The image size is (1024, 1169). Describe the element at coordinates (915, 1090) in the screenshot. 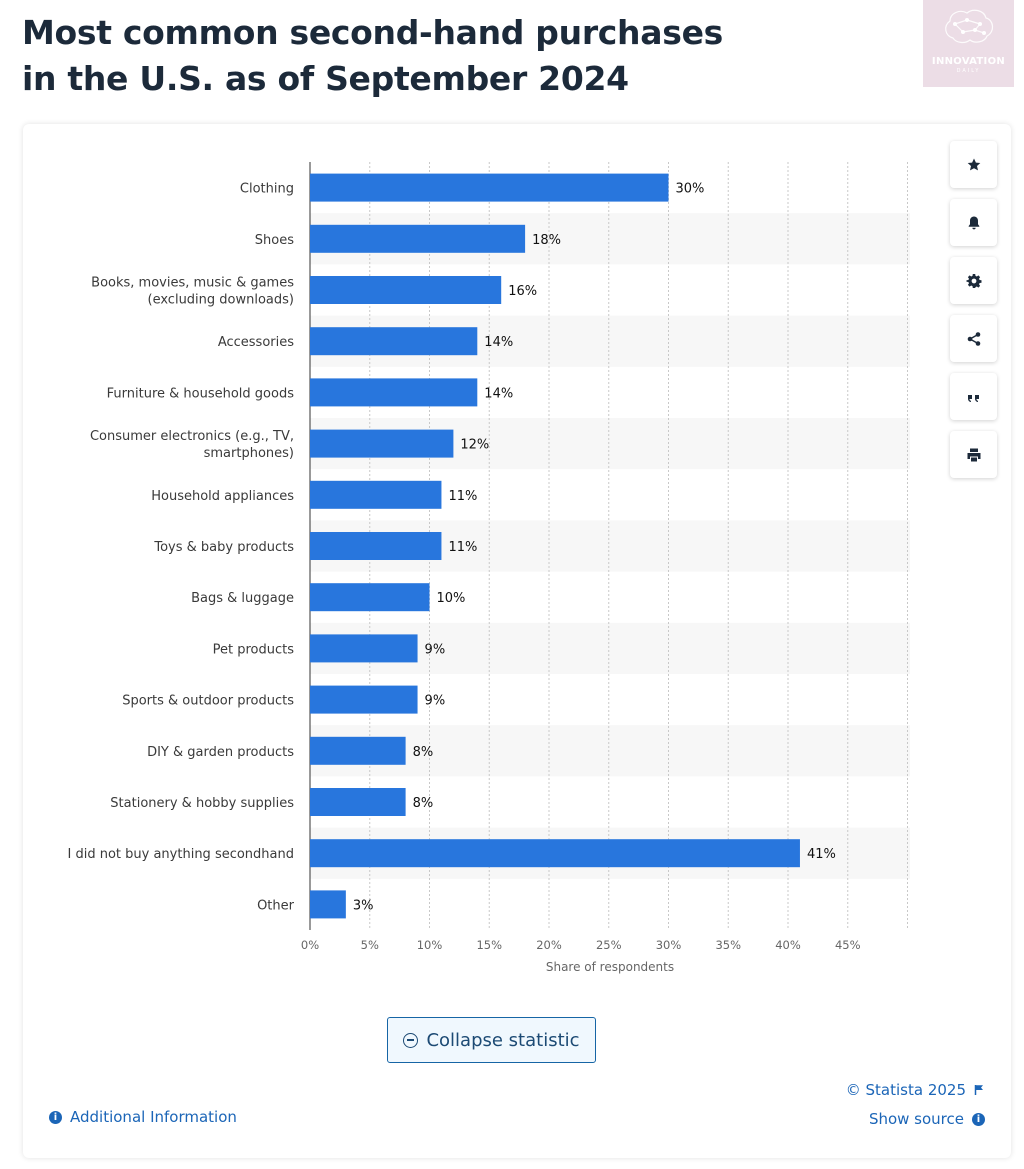

I see `copyright: © Statista 2025` at that location.